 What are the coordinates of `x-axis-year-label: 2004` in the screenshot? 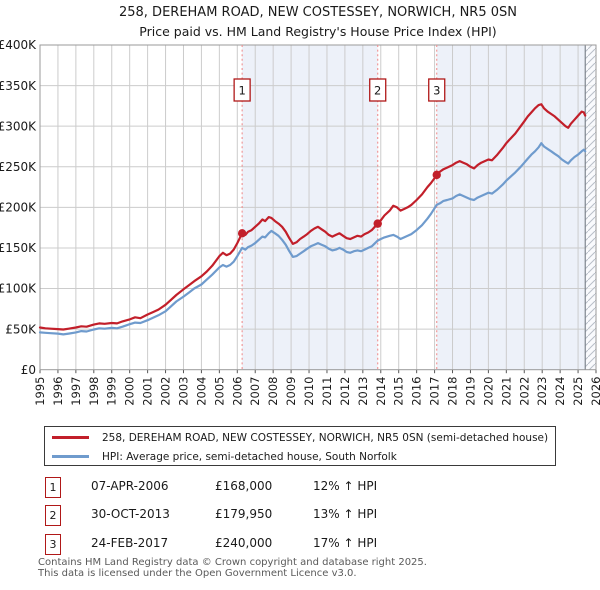 It's located at (201, 391).